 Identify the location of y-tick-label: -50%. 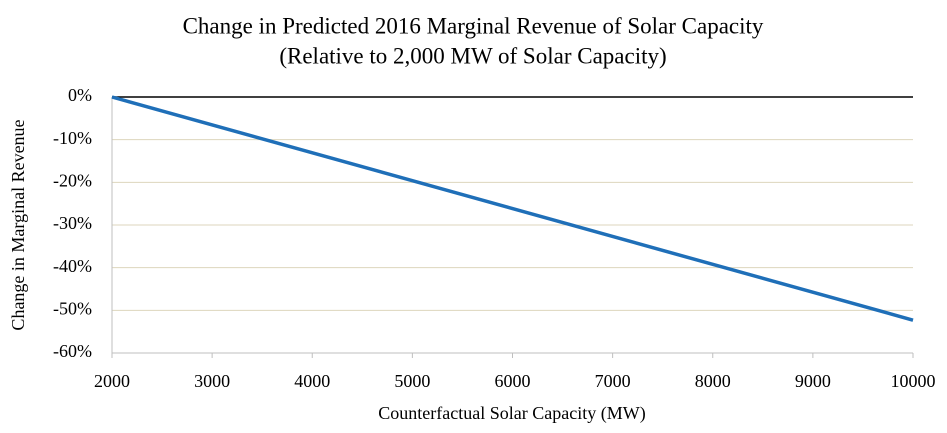
(72, 308).